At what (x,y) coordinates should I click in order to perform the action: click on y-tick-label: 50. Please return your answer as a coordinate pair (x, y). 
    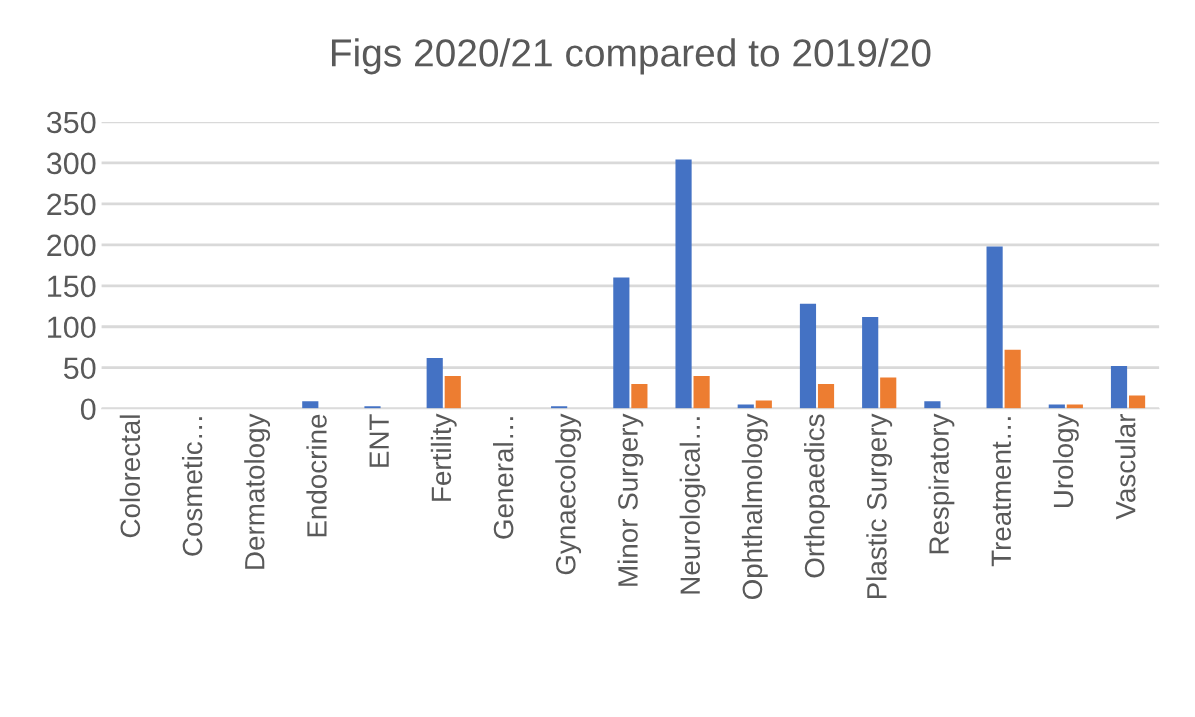
    Looking at the image, I should click on (79, 368).